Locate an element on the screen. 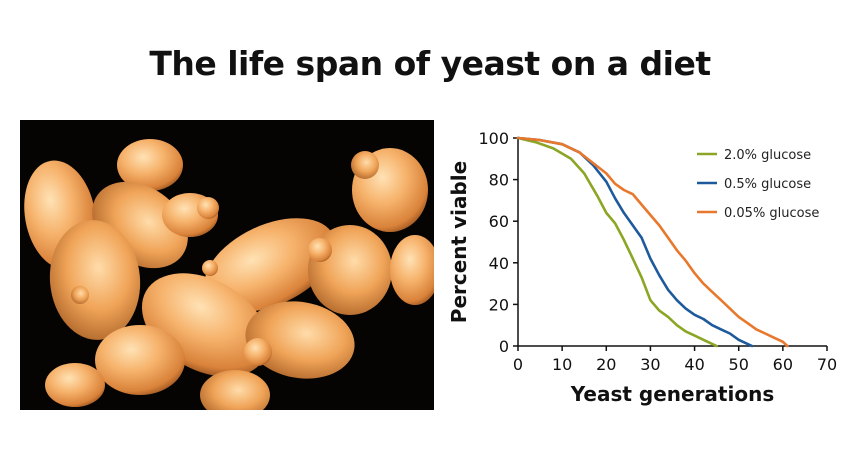  chart-title: The life span of yeast on a diet is located at coordinates (430, 63).